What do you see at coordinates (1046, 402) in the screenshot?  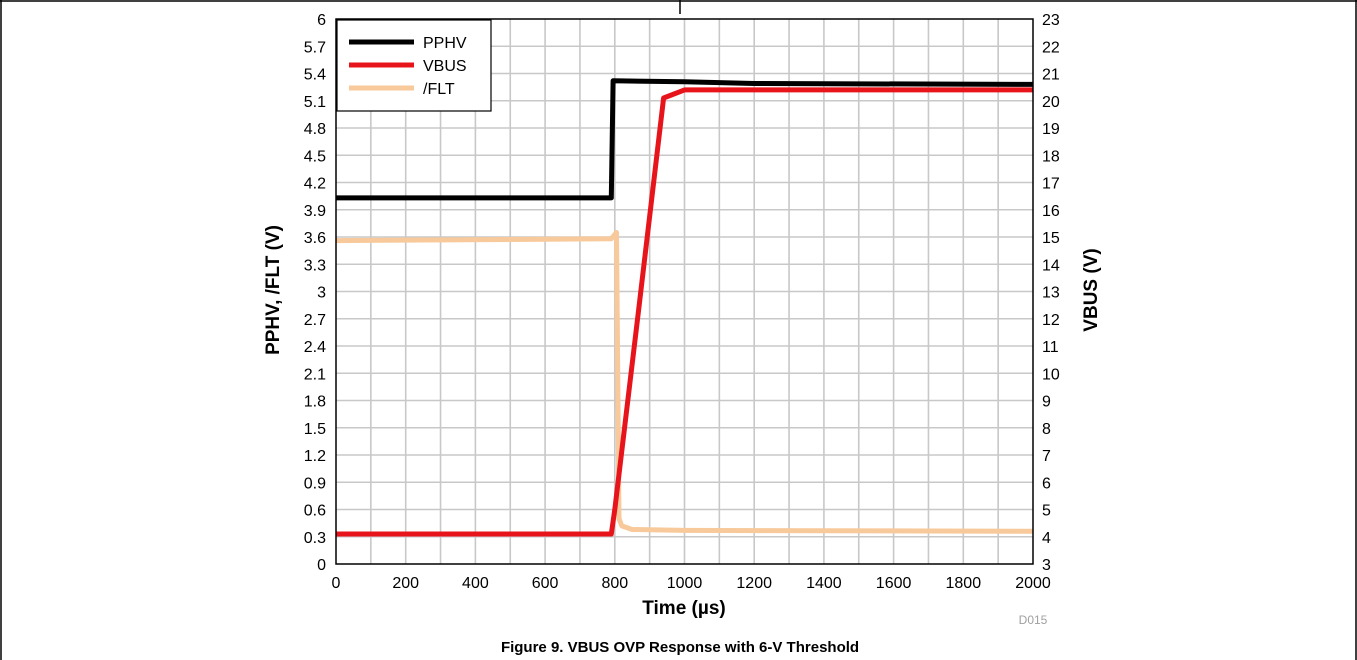 I see `right-tick-label: 9` at bounding box center [1046, 402].